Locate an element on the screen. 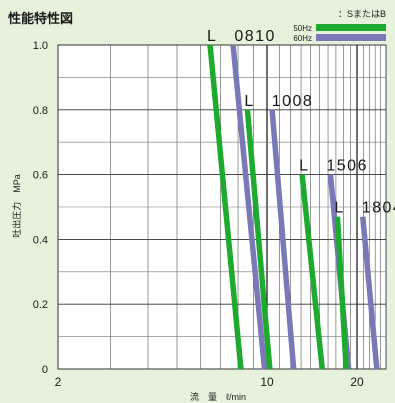  x-tick-label: 10 is located at coordinates (267, 382).